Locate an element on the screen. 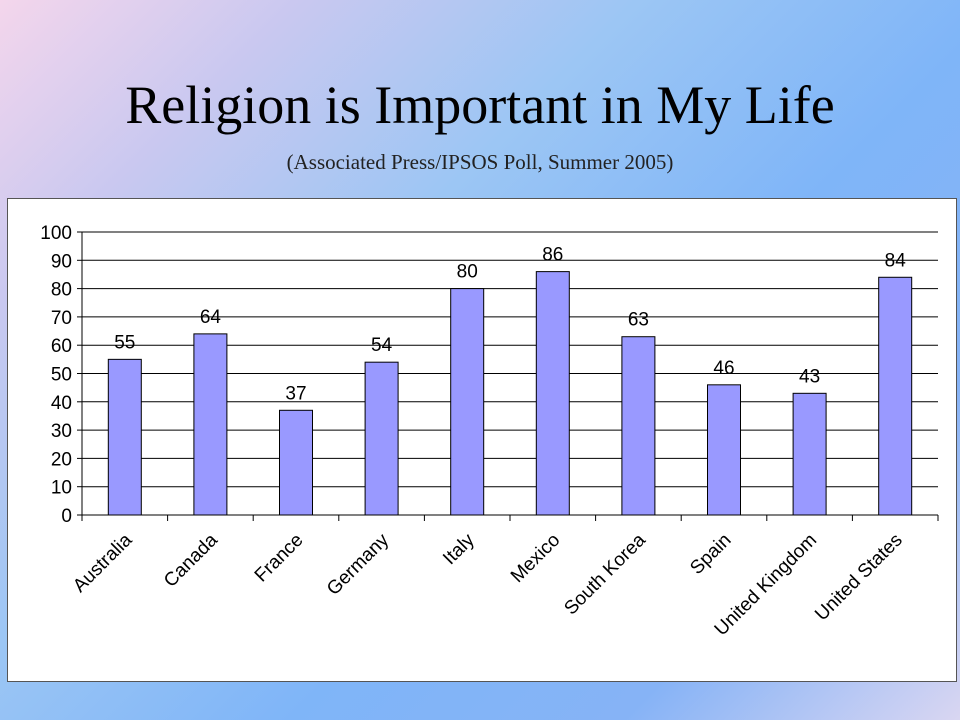  x-category-label: Germany is located at coordinates (358, 564).